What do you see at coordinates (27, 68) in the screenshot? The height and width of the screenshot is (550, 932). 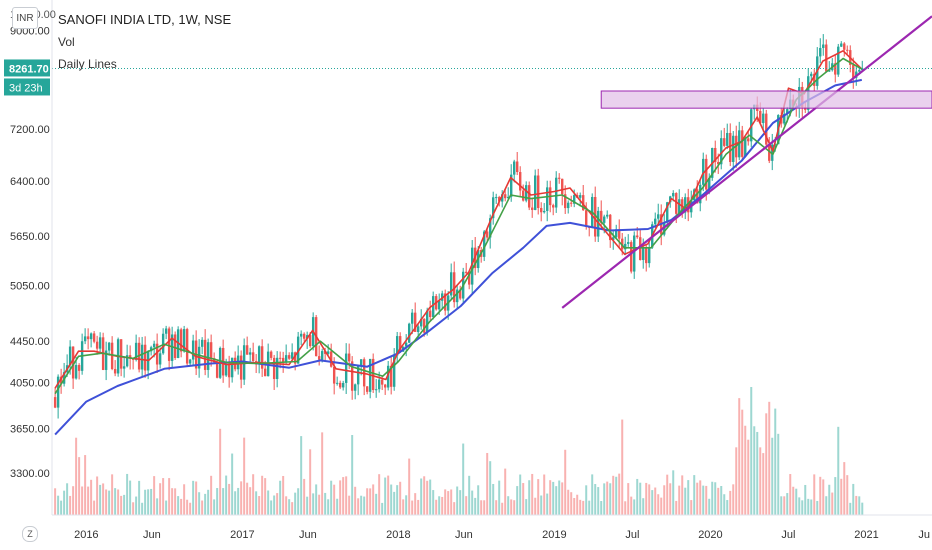 I see `last-price-badge` at bounding box center [27, 68].